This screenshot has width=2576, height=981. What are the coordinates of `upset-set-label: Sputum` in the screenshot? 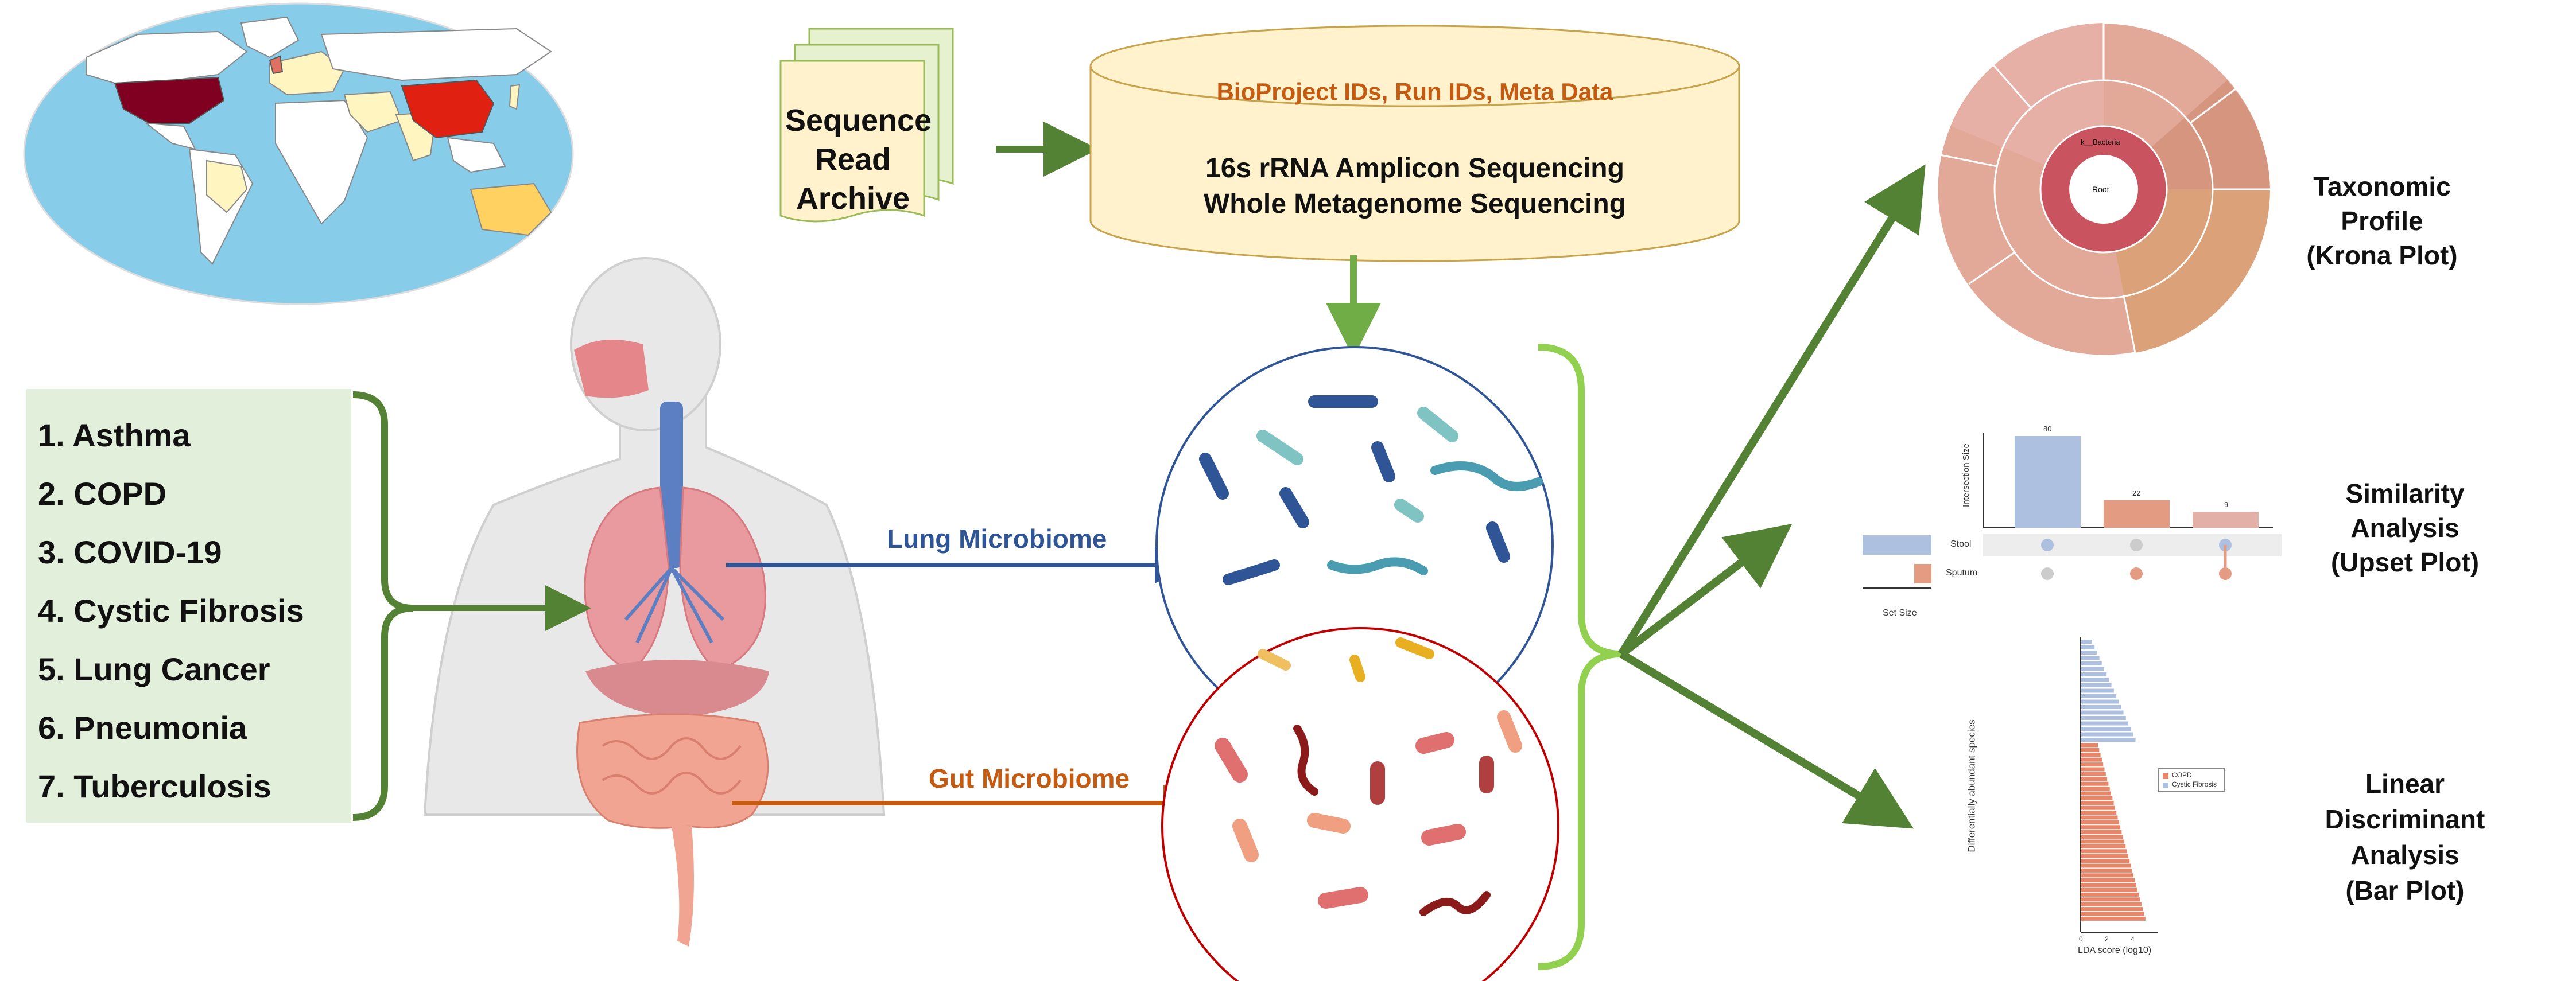 It's located at (1962, 573).